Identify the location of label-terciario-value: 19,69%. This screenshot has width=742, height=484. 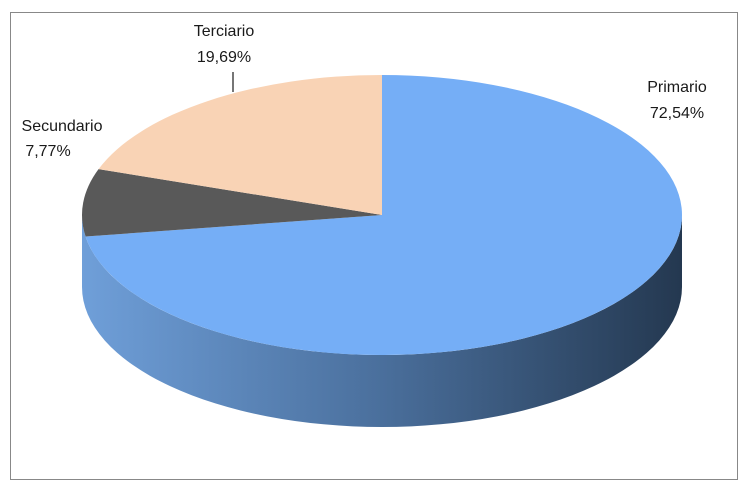
(224, 57).